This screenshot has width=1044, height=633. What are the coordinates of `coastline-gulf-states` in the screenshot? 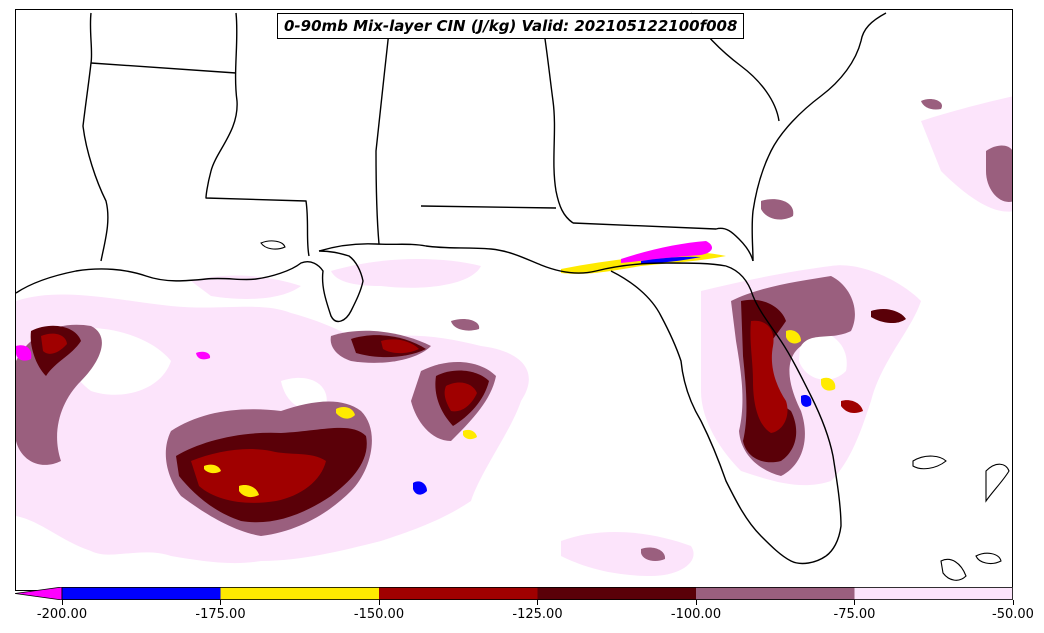 It's located at (522, 258).